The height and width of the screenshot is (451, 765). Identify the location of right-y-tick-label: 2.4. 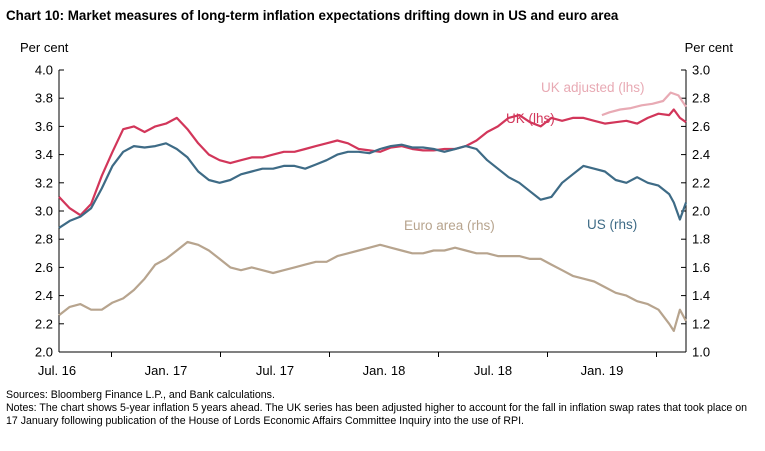
(701, 154).